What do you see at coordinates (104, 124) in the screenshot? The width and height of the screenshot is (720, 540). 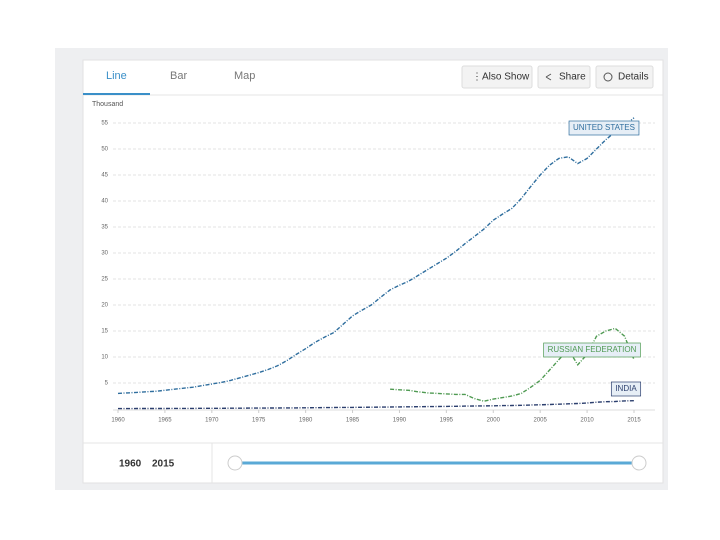 I see `y-tick-label: 55` at bounding box center [104, 124].